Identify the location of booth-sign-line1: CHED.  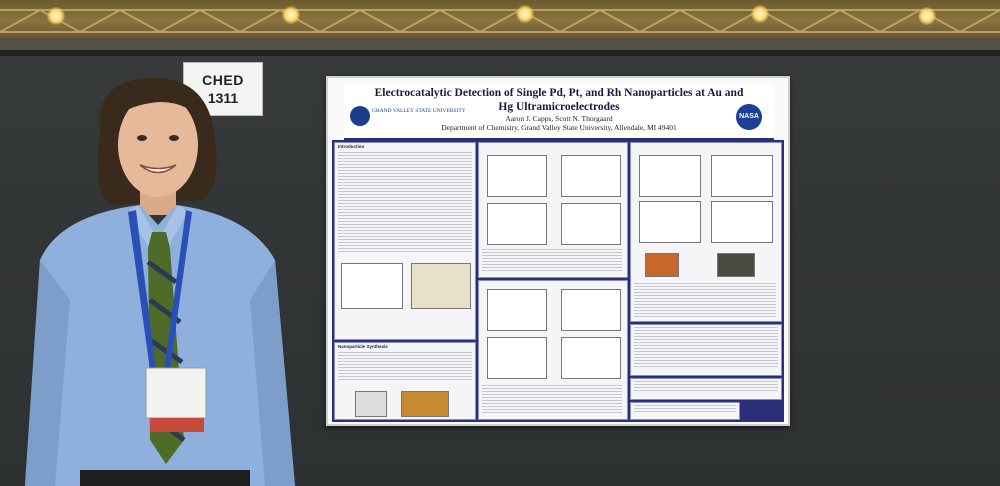
(223, 80).